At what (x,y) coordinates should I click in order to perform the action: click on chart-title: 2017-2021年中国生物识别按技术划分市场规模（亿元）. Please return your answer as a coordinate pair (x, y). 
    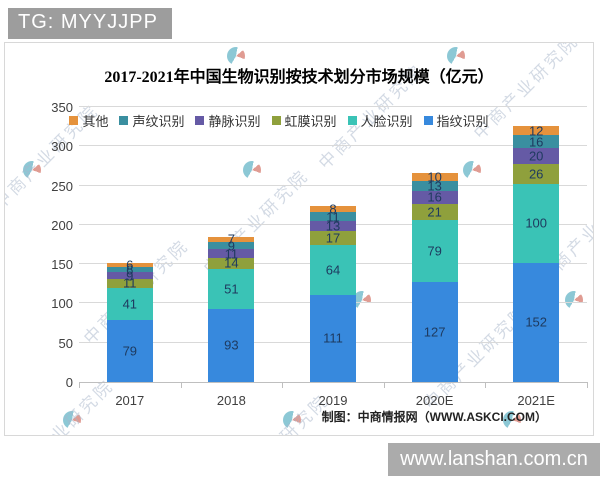
    Looking at the image, I should click on (299, 77).